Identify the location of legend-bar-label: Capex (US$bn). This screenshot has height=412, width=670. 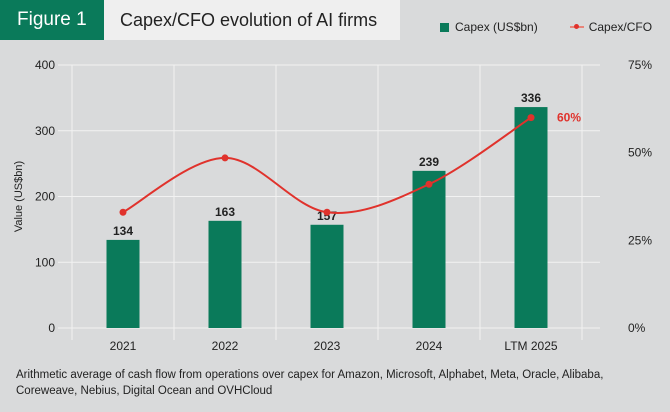
(496, 27).